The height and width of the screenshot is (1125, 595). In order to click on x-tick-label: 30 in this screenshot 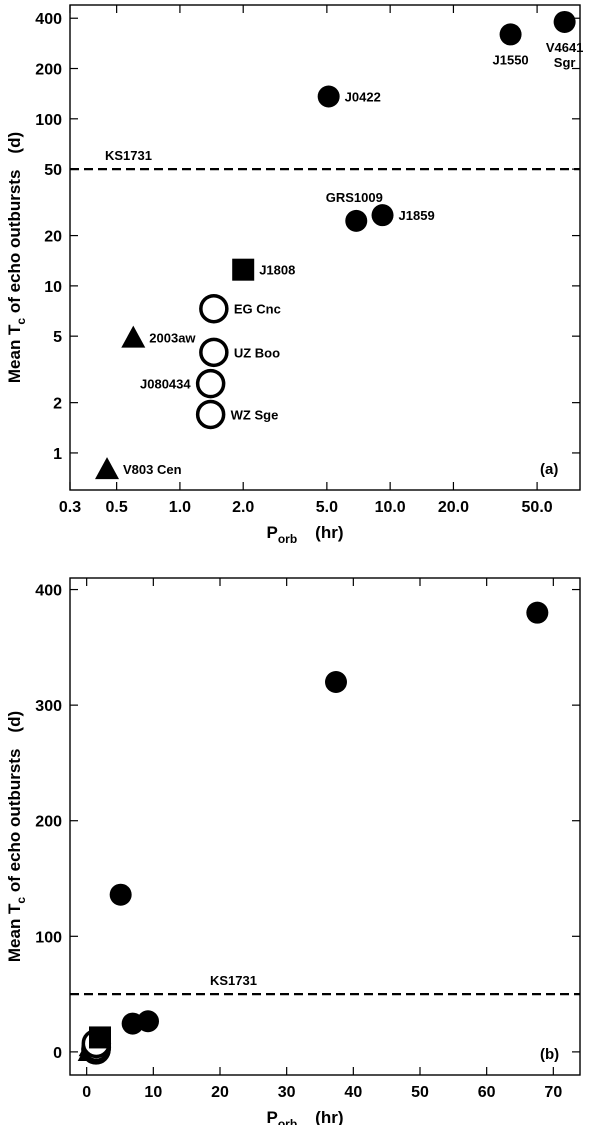, I will do `click(287, 1092)`.